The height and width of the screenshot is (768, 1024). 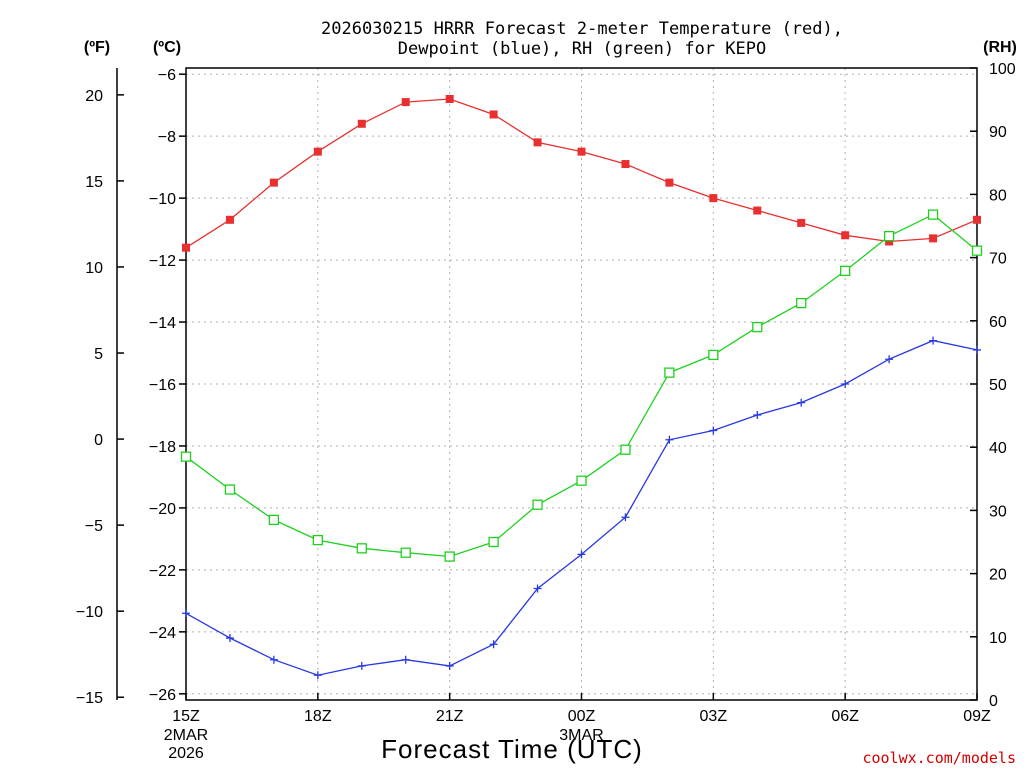 What do you see at coordinates (977, 716) in the screenshot?
I see `x-tick-label: 09Z` at bounding box center [977, 716].